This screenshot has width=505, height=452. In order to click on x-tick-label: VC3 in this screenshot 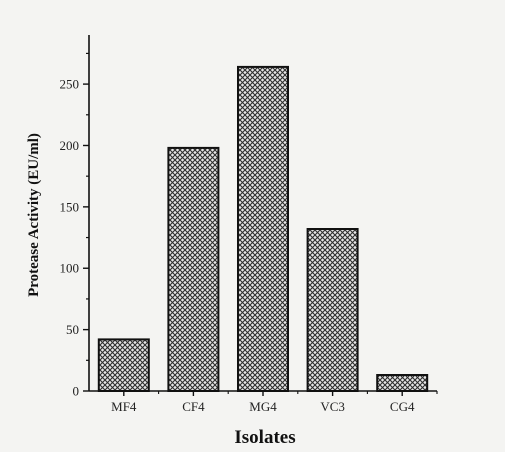, I will do `click(332, 406)`.